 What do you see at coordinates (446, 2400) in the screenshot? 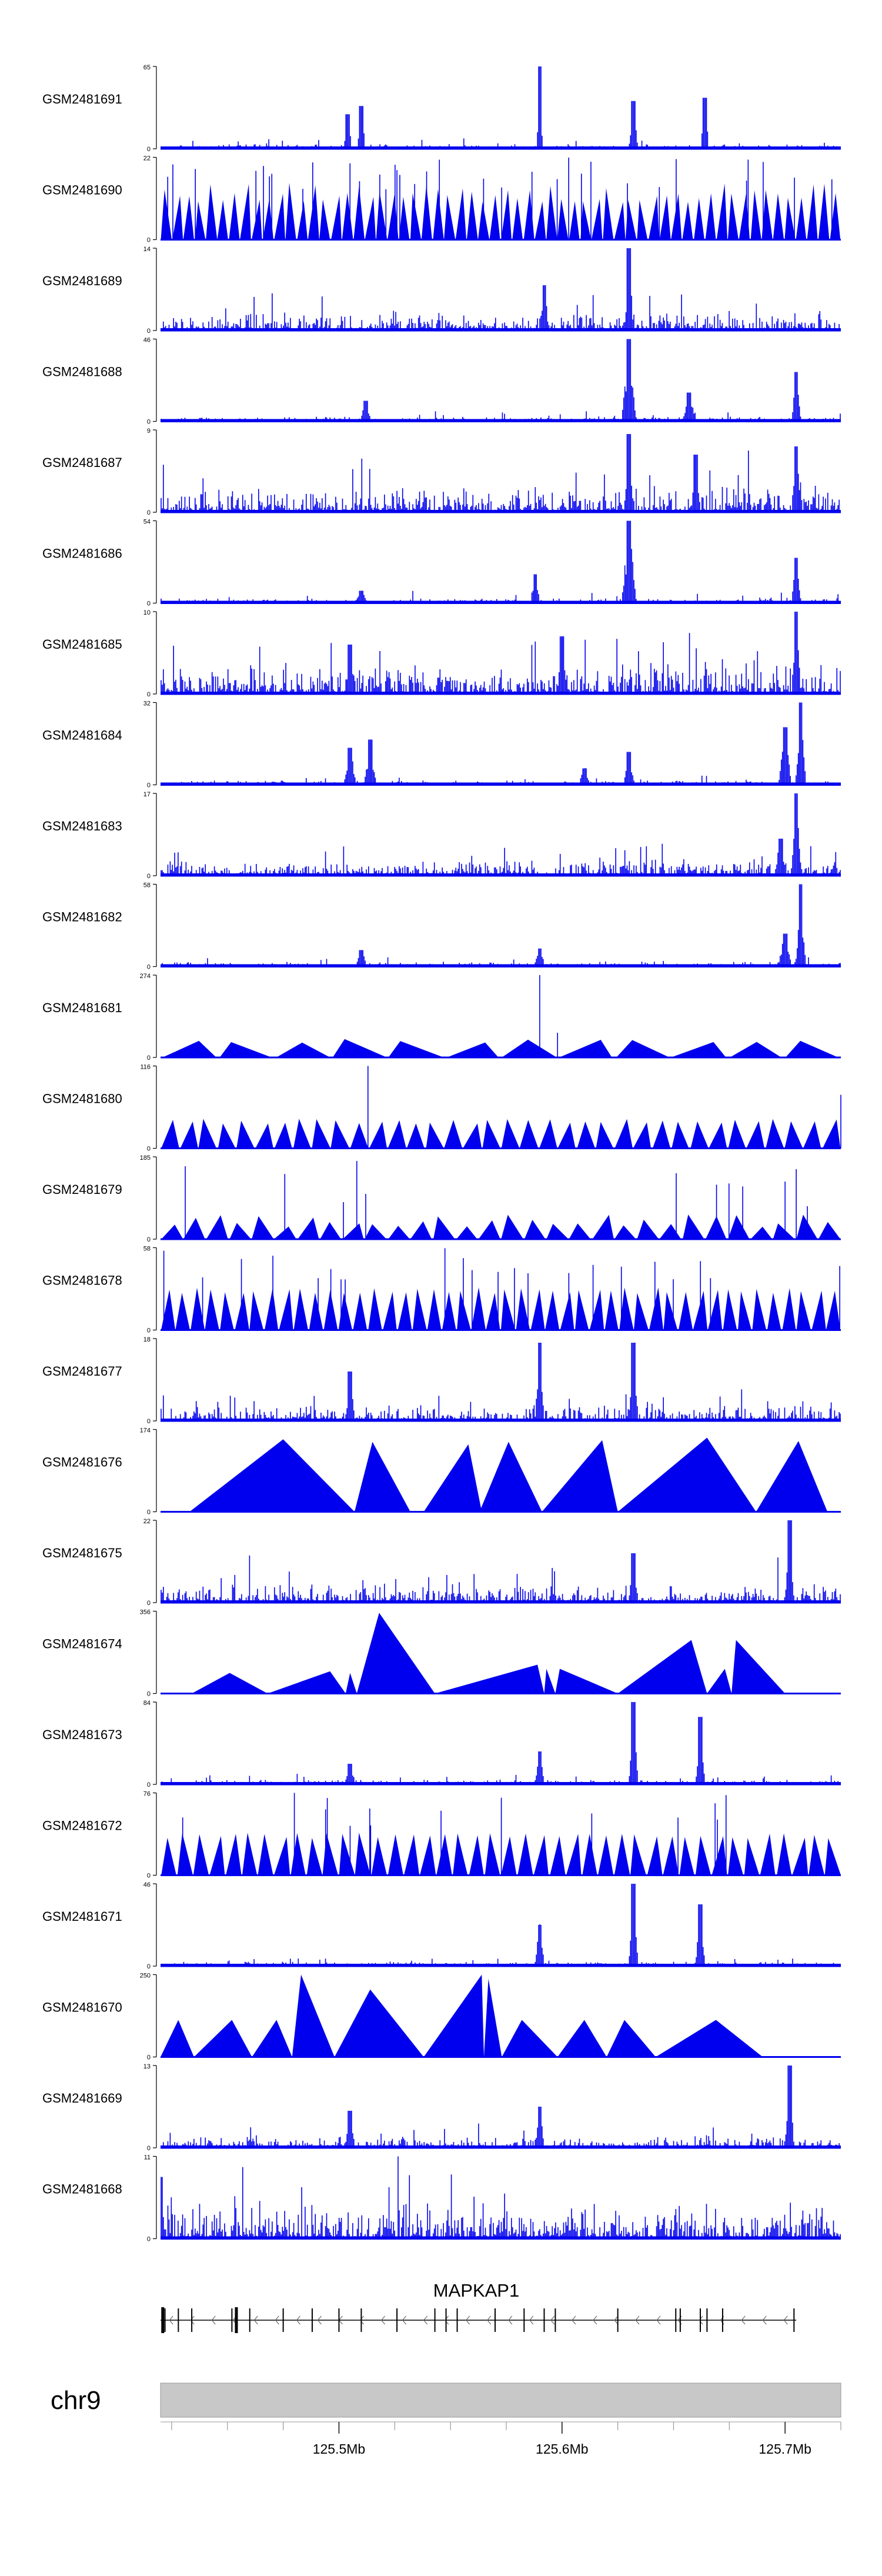
I see `chromosome-track: chr9` at bounding box center [446, 2400].